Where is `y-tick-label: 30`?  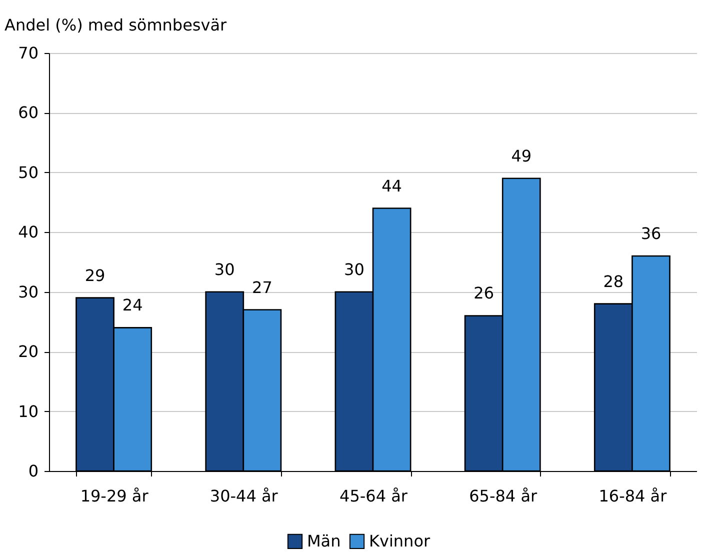 y-tick-label: 30 is located at coordinates (28, 292).